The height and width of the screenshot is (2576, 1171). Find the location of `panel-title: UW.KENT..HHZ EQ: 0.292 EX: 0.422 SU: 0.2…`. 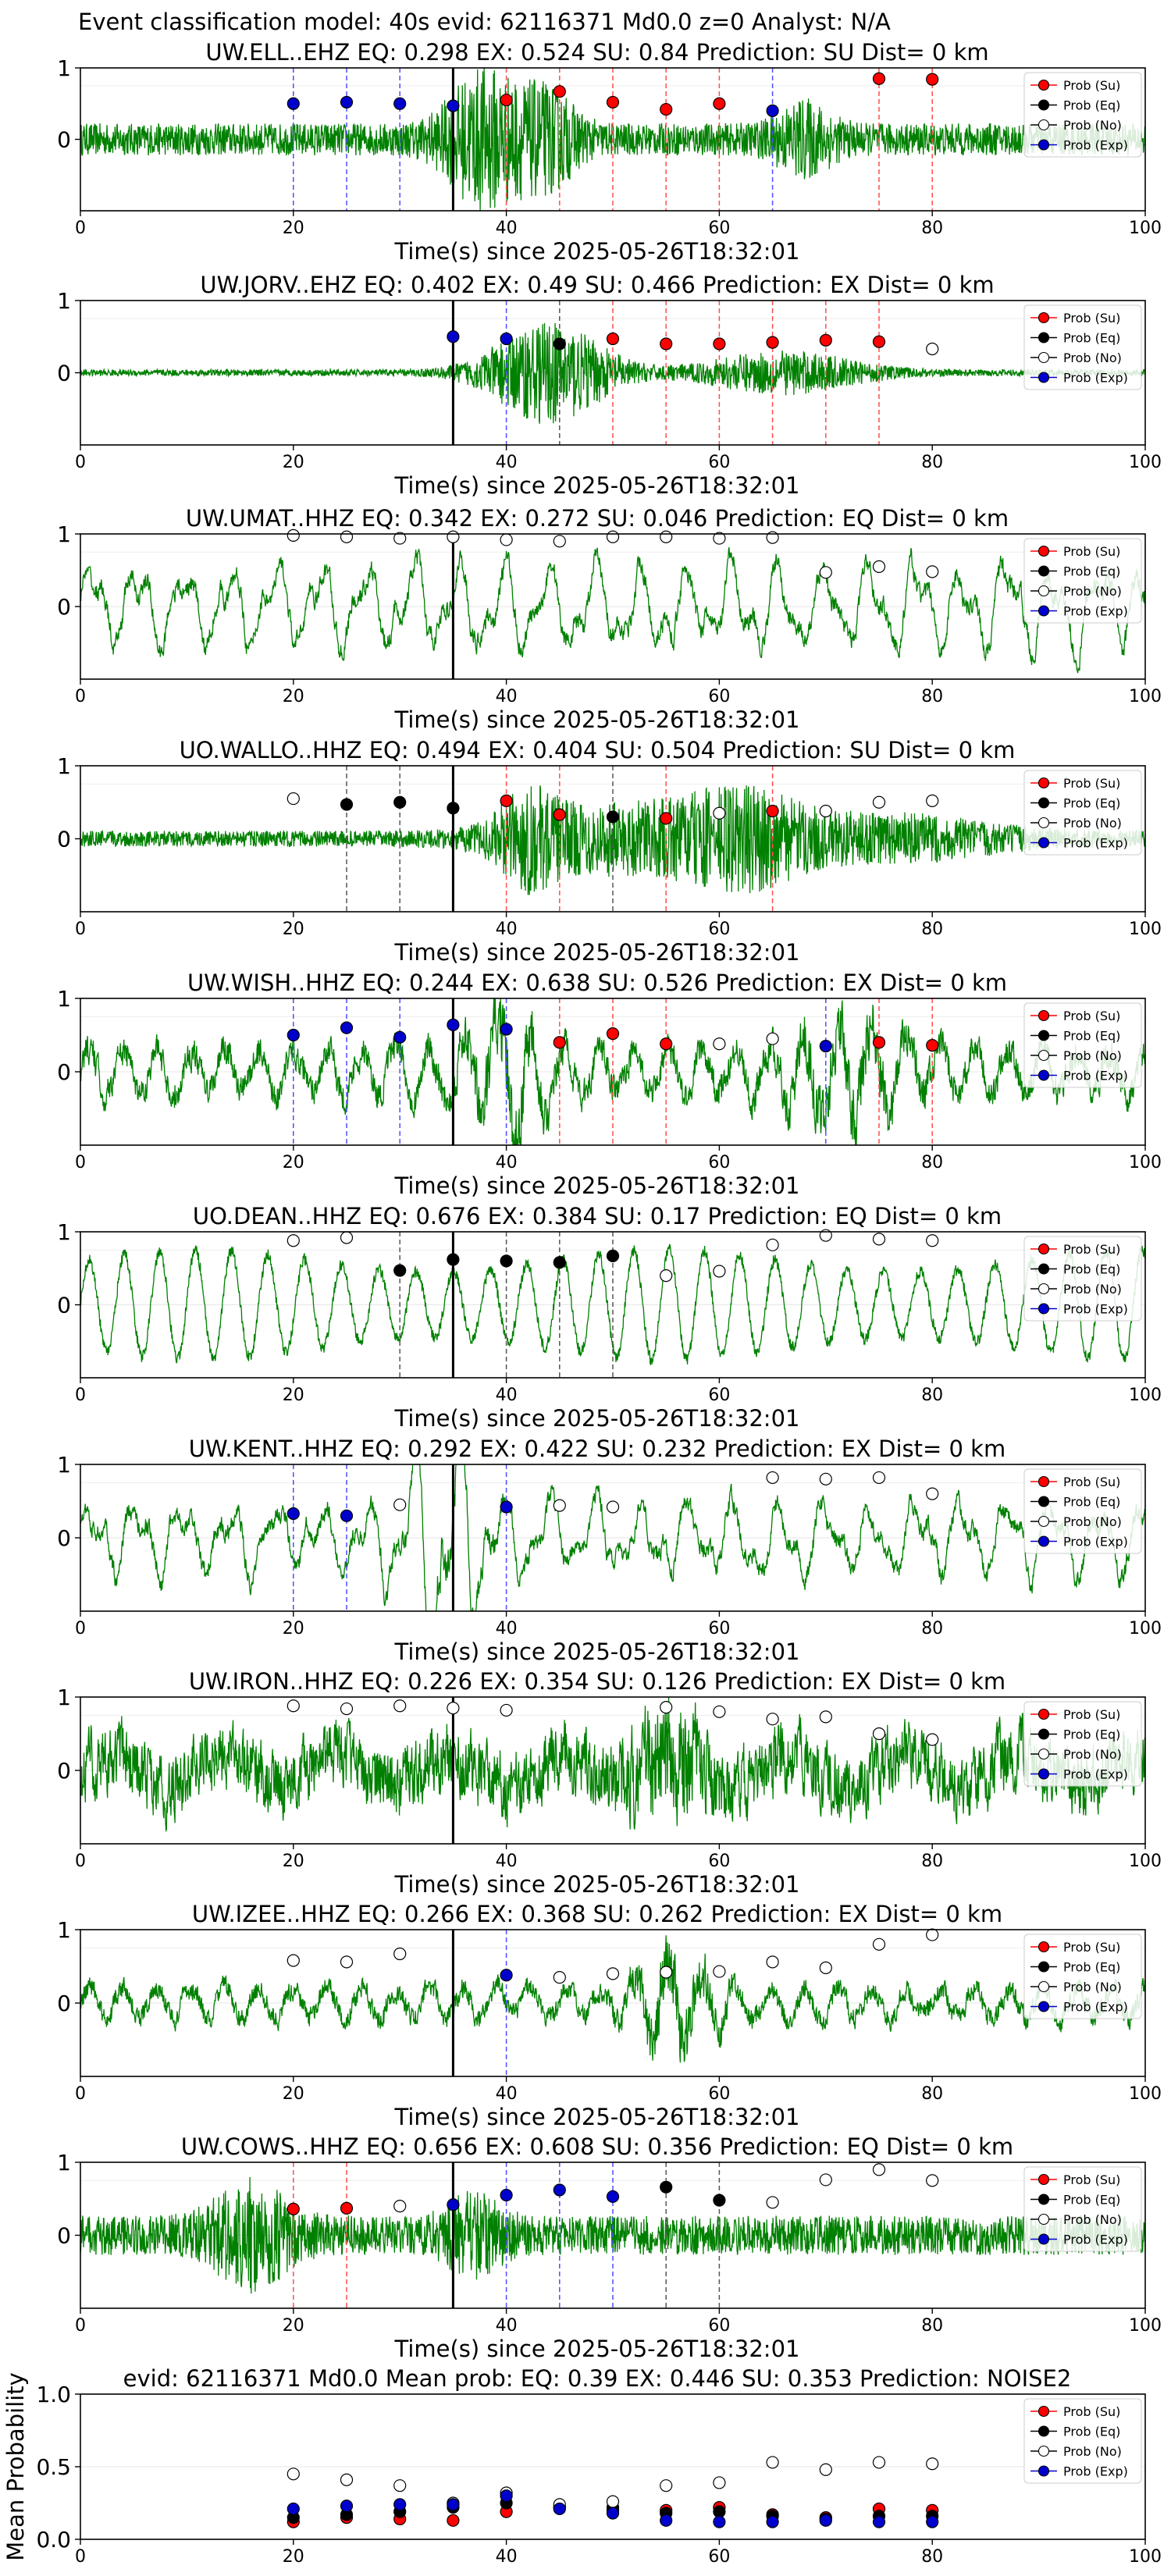

panel-title: UW.KENT..HHZ EQ: 0.292 EX: 0.422 SU: 0.2… is located at coordinates (597, 1449).